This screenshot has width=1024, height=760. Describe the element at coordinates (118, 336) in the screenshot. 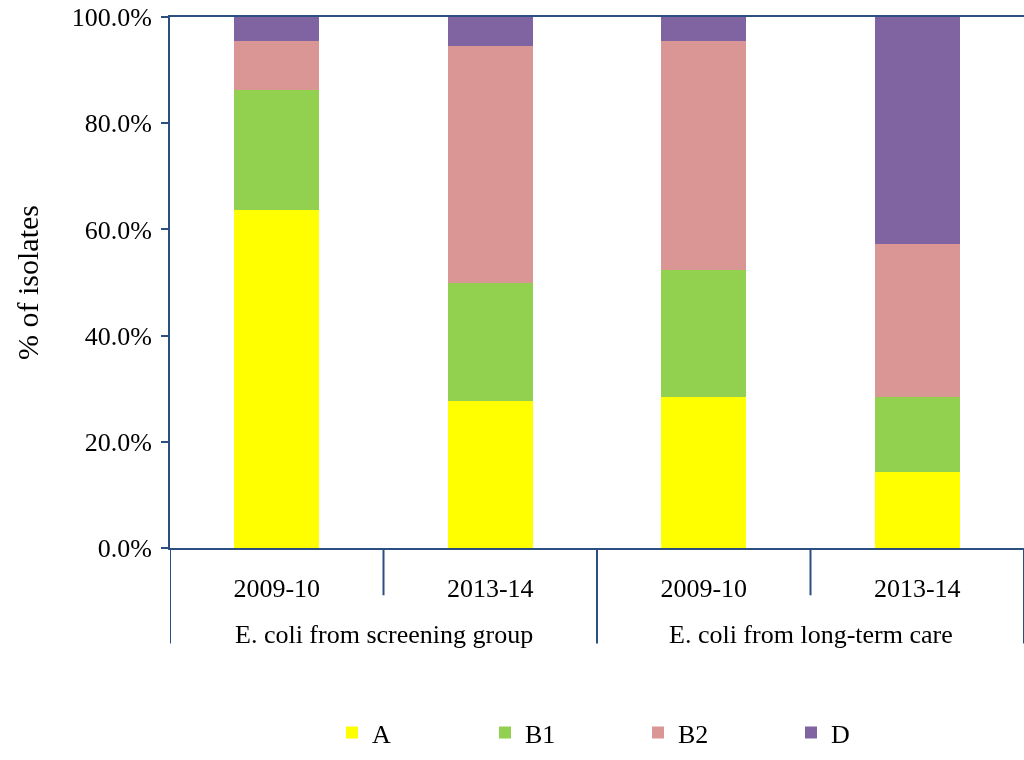

I see `y-tick-label: 40.0%` at that location.